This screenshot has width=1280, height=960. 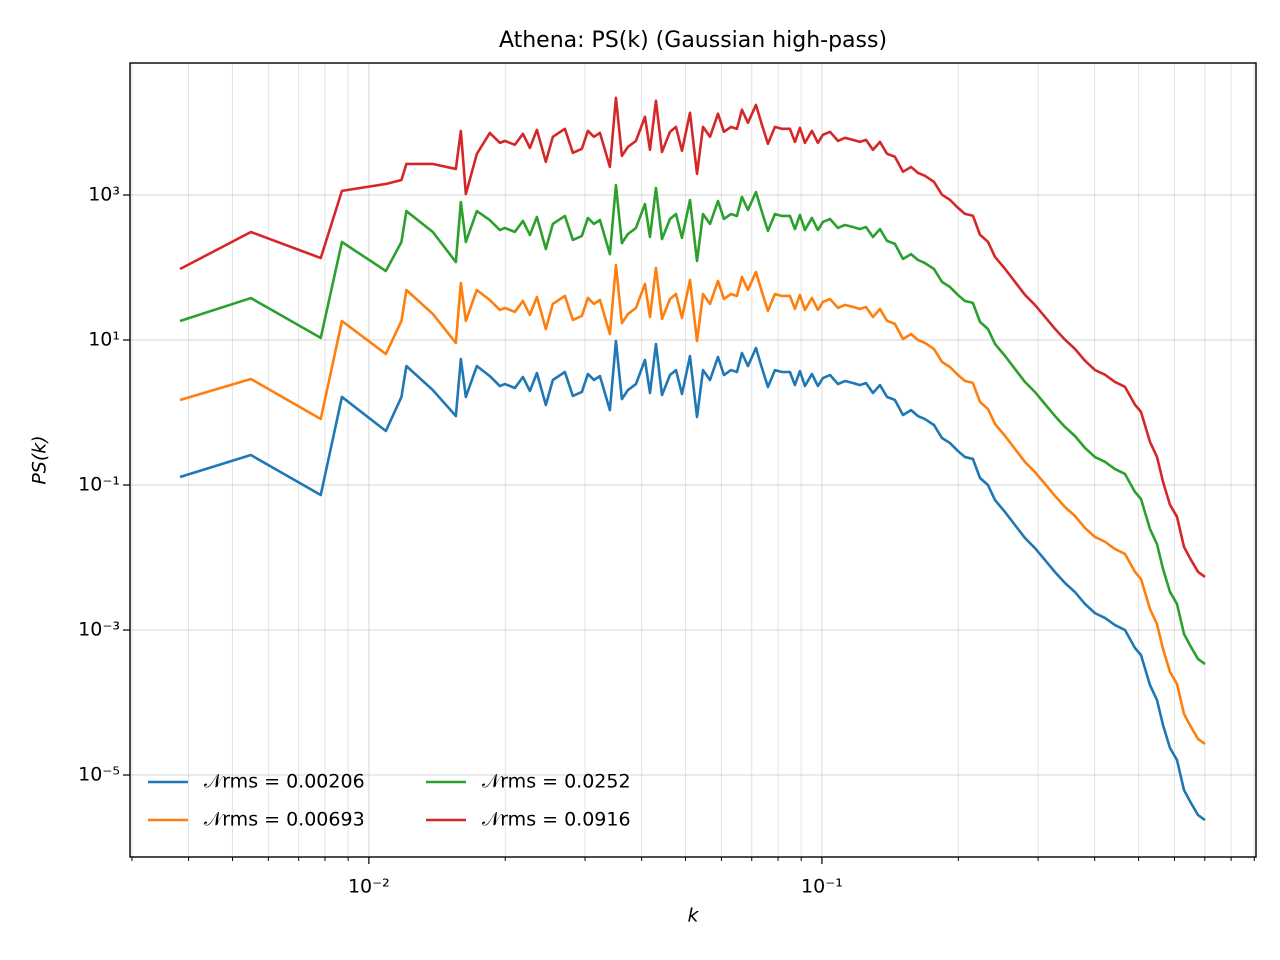 What do you see at coordinates (40, 459) in the screenshot?
I see `y-axis-label: PS(k)` at bounding box center [40, 459].